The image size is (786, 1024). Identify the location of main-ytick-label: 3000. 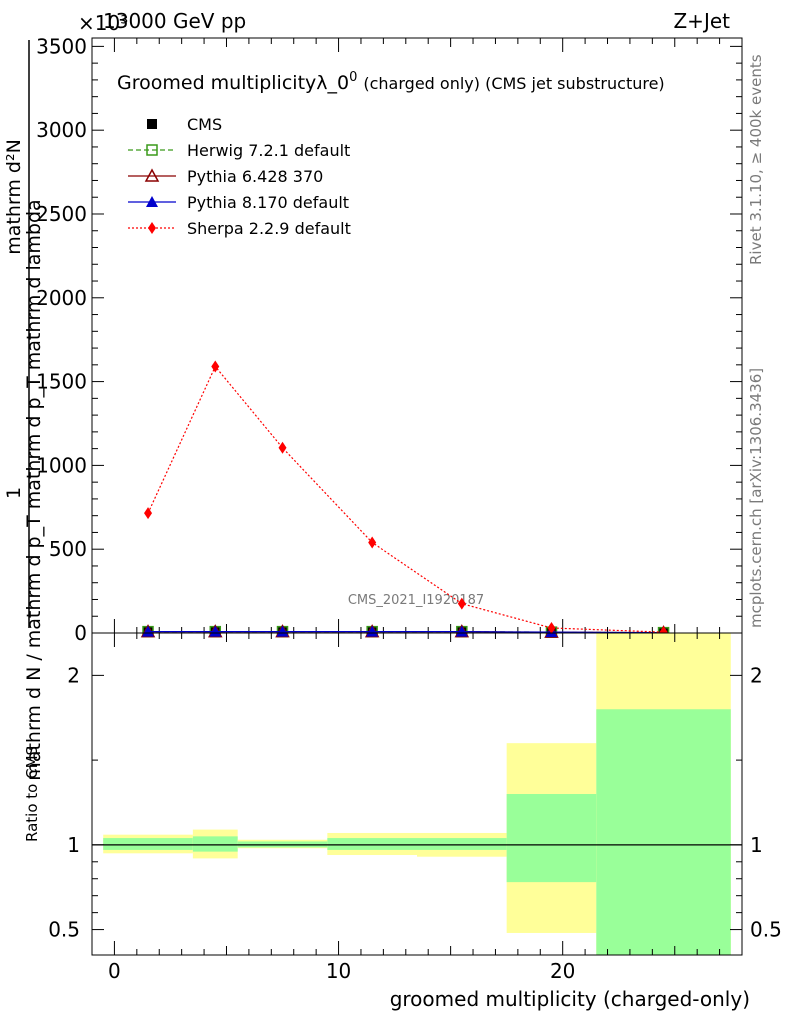
(61, 130).